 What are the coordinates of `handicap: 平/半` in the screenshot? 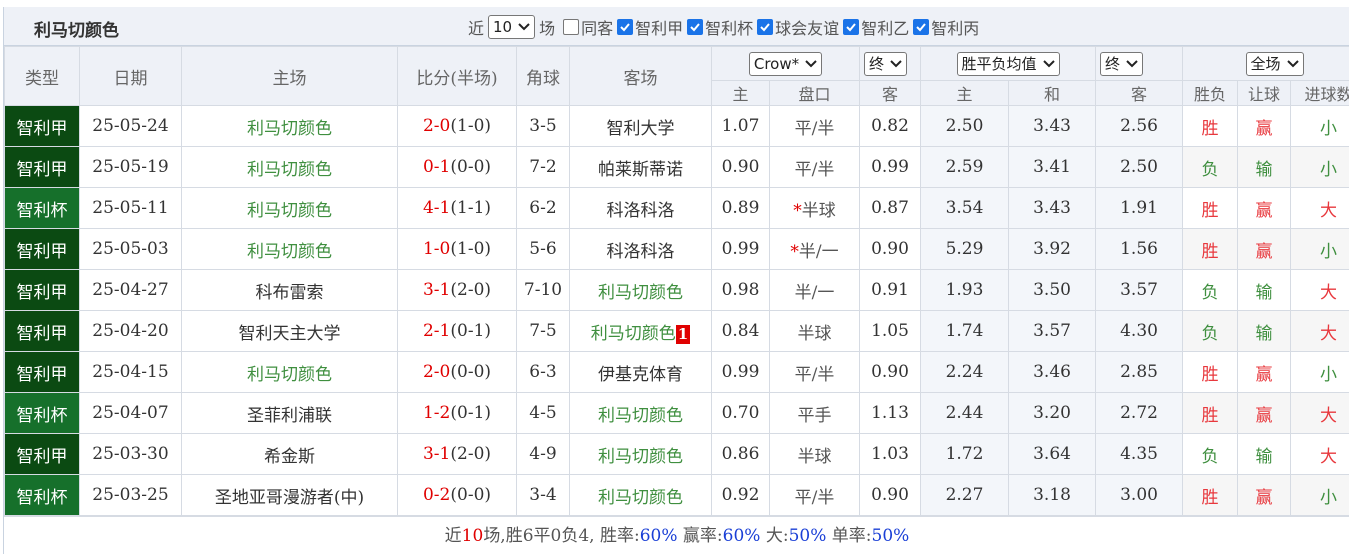 It's located at (814, 495).